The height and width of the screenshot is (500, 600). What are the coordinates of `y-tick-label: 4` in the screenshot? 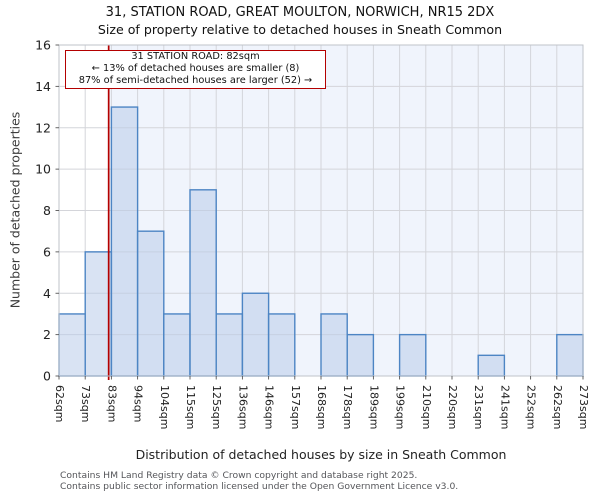 It's located at (47, 293).